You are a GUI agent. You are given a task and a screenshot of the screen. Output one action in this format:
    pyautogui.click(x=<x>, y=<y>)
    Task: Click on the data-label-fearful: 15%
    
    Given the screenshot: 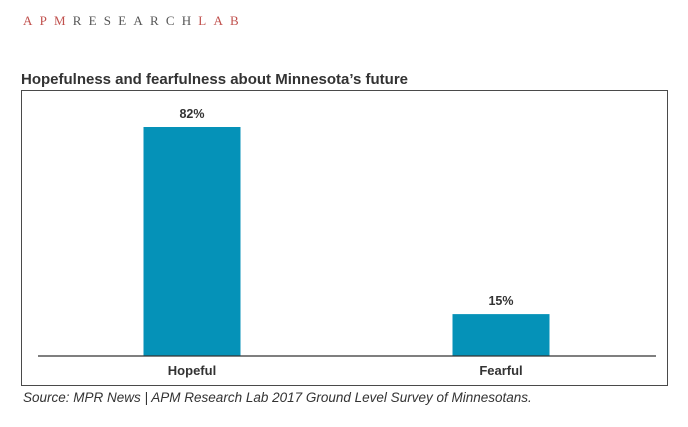 What is the action you would take?
    pyautogui.click(x=500, y=301)
    